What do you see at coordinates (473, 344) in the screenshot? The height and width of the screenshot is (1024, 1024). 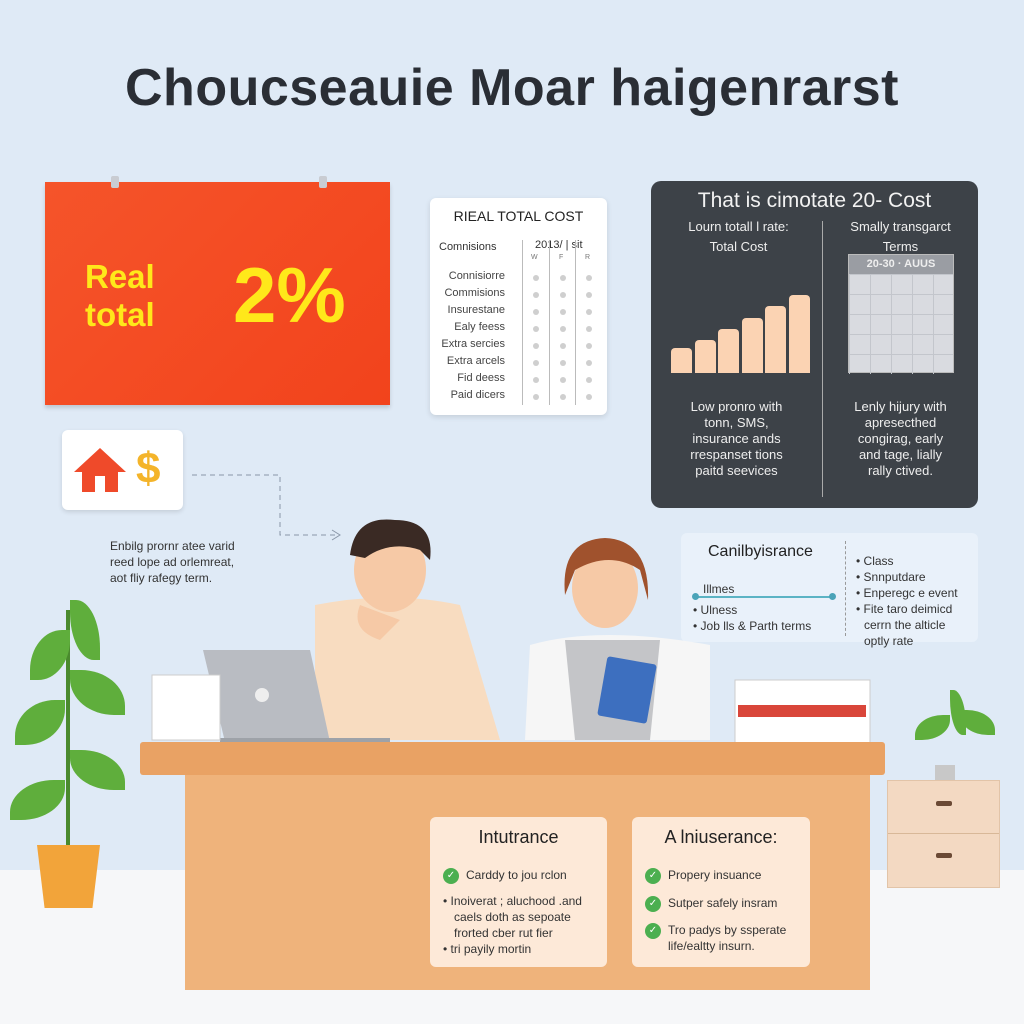 I see `row-label: Extra sercies` at bounding box center [473, 344].